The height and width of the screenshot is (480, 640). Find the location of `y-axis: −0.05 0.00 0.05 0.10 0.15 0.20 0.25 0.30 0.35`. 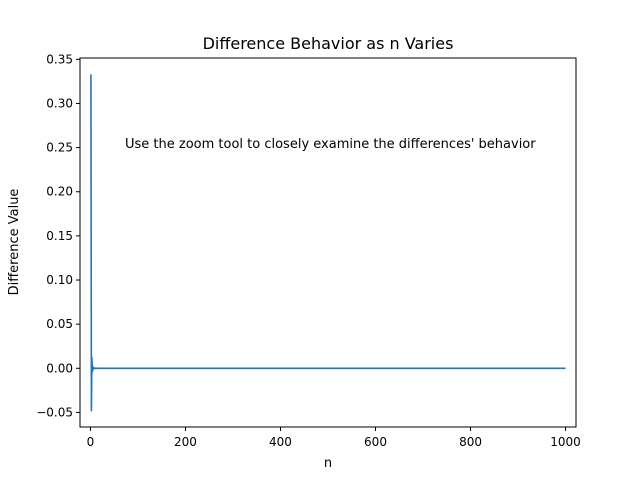

y-axis: −0.05 0.00 0.05 0.10 0.15 0.20 0.25 0.30 0.35 is located at coordinates (58, 235).